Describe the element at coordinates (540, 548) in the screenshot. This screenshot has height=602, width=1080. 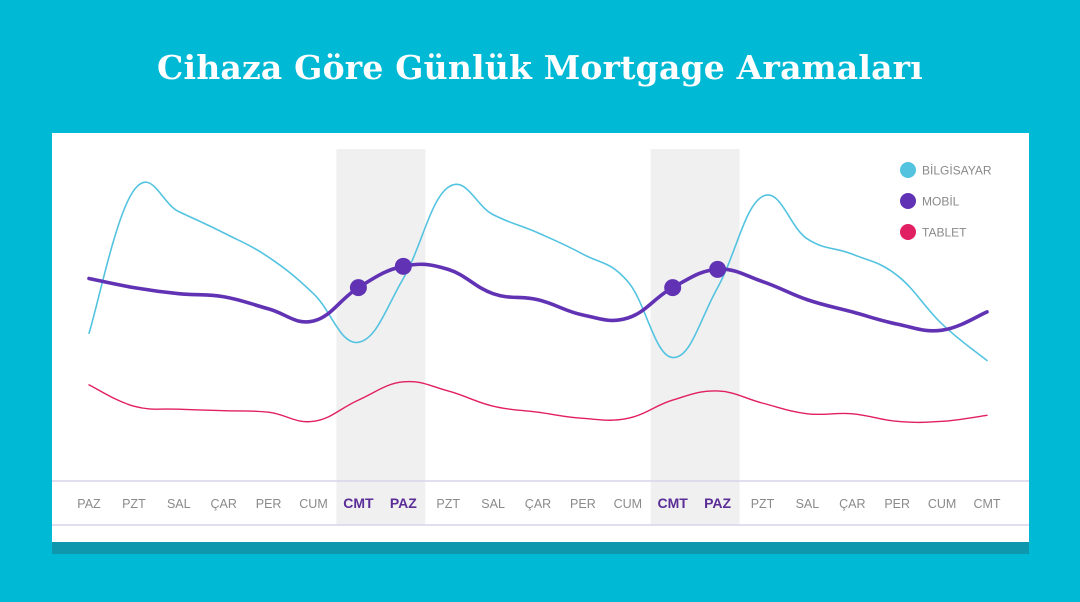
I see `chart-card-footer` at that location.